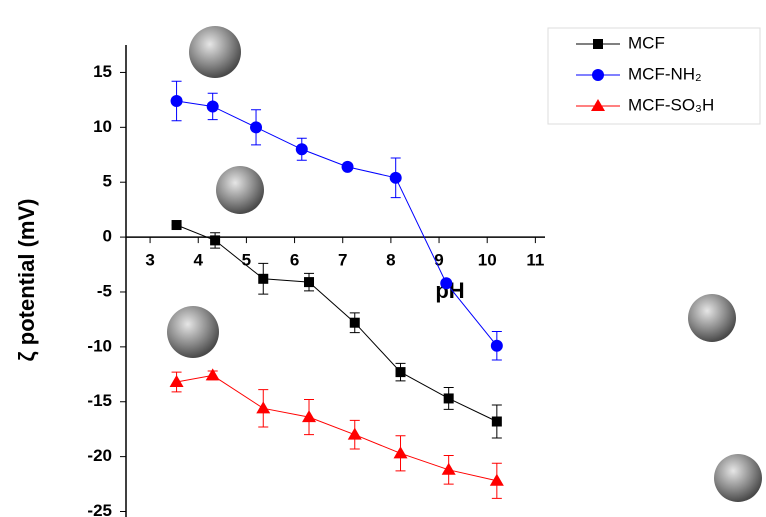 The image size is (766, 517). Describe the element at coordinates (342, 260) in the screenshot. I see `x-tick-label: 7` at that location.